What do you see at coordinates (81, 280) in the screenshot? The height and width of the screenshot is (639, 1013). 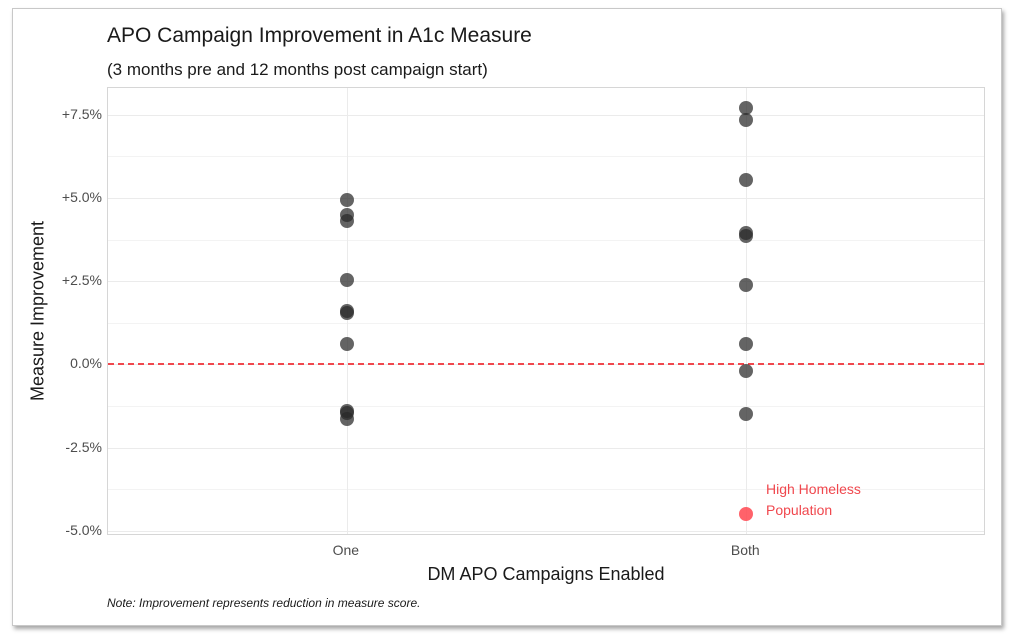 I see `y-tick-label: +2.5%` at bounding box center [81, 280].